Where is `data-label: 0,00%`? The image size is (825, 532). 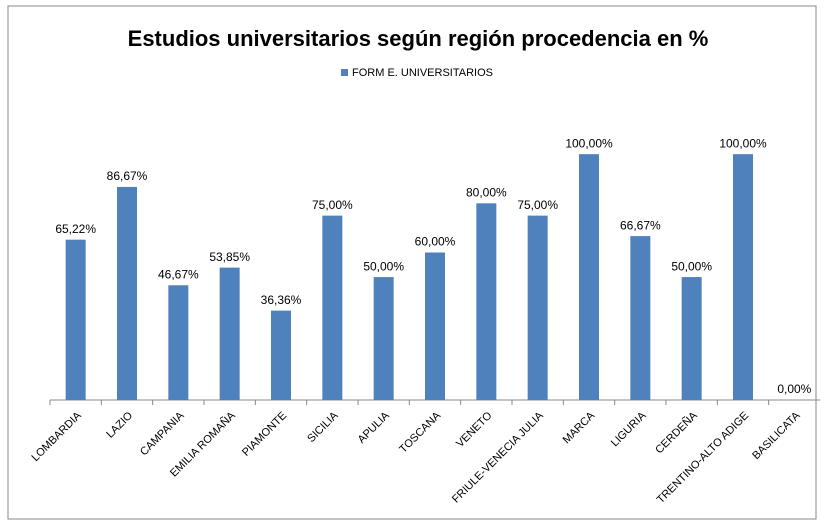 data-label: 0,00% is located at coordinates (794, 389).